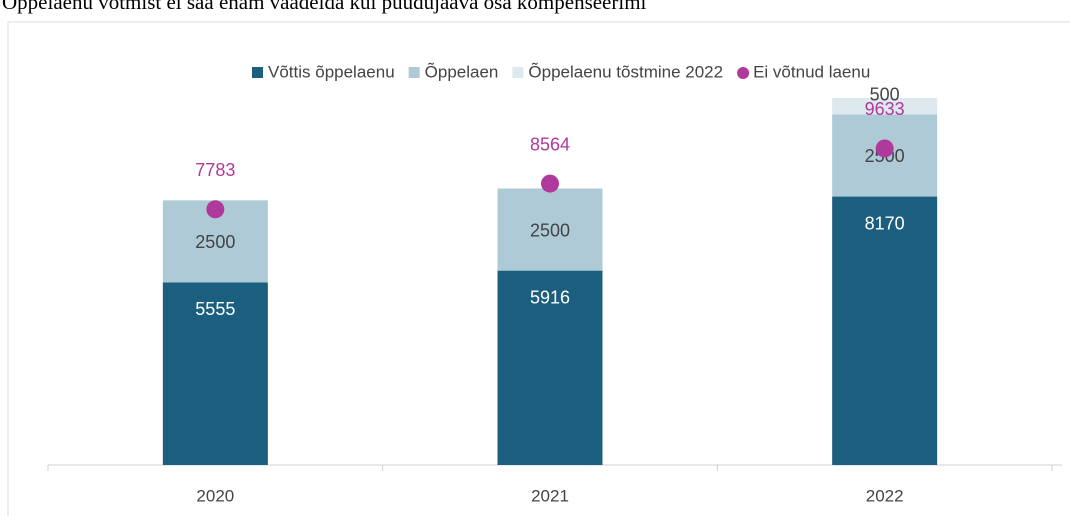 The image size is (1070, 516). Describe the element at coordinates (625, 71) in the screenshot. I see `legend-label: Õppelaenu tõstmine 2022` at that location.